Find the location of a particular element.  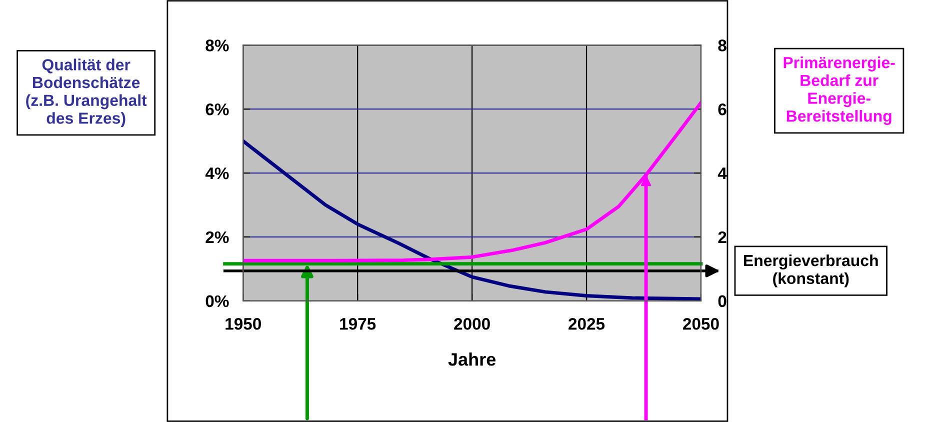

x-tick-label: 2000 is located at coordinates (472, 324).